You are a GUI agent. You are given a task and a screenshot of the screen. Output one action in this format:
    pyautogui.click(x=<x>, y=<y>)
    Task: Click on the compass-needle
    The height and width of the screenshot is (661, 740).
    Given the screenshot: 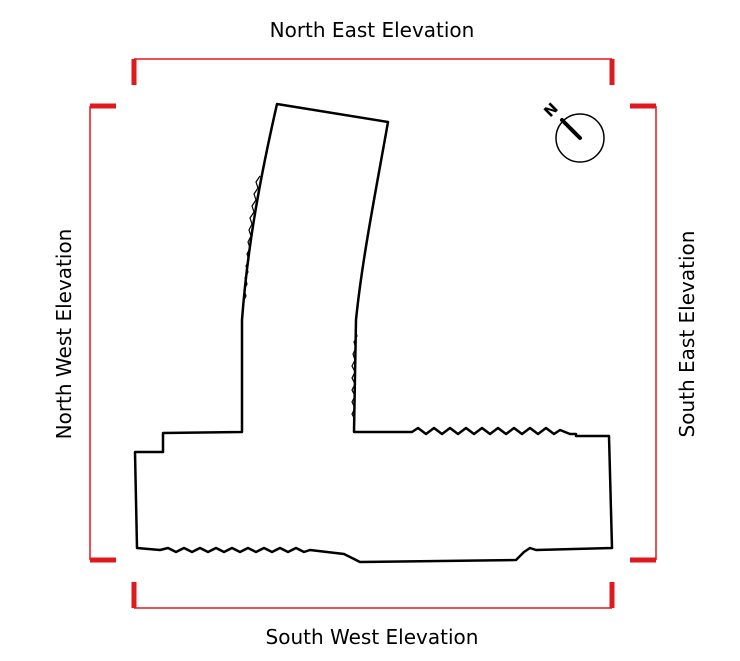 What is the action you would take?
    pyautogui.click(x=571, y=129)
    